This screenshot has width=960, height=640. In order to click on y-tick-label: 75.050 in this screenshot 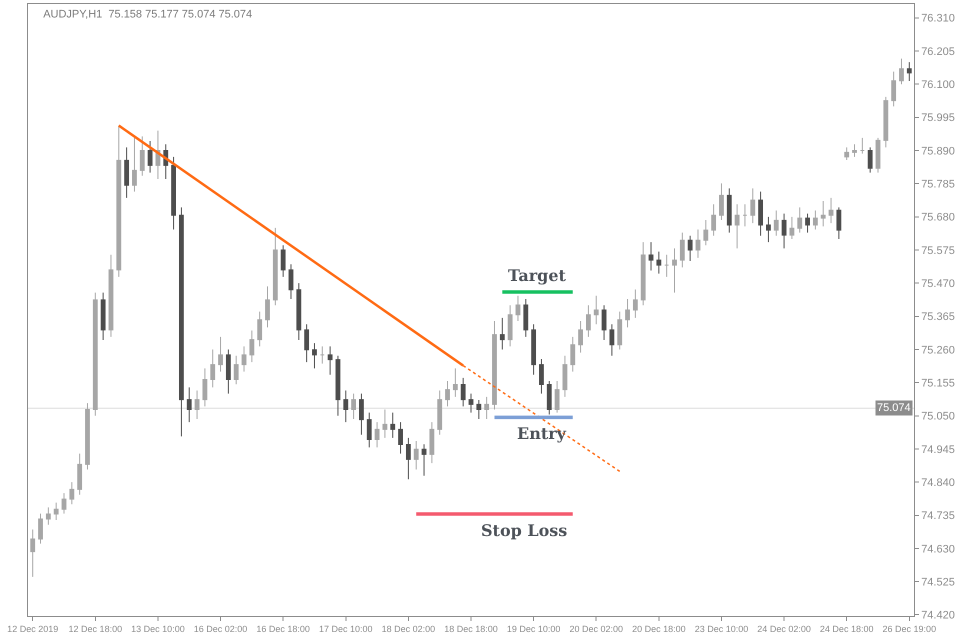, I will do `click(938, 416)`.